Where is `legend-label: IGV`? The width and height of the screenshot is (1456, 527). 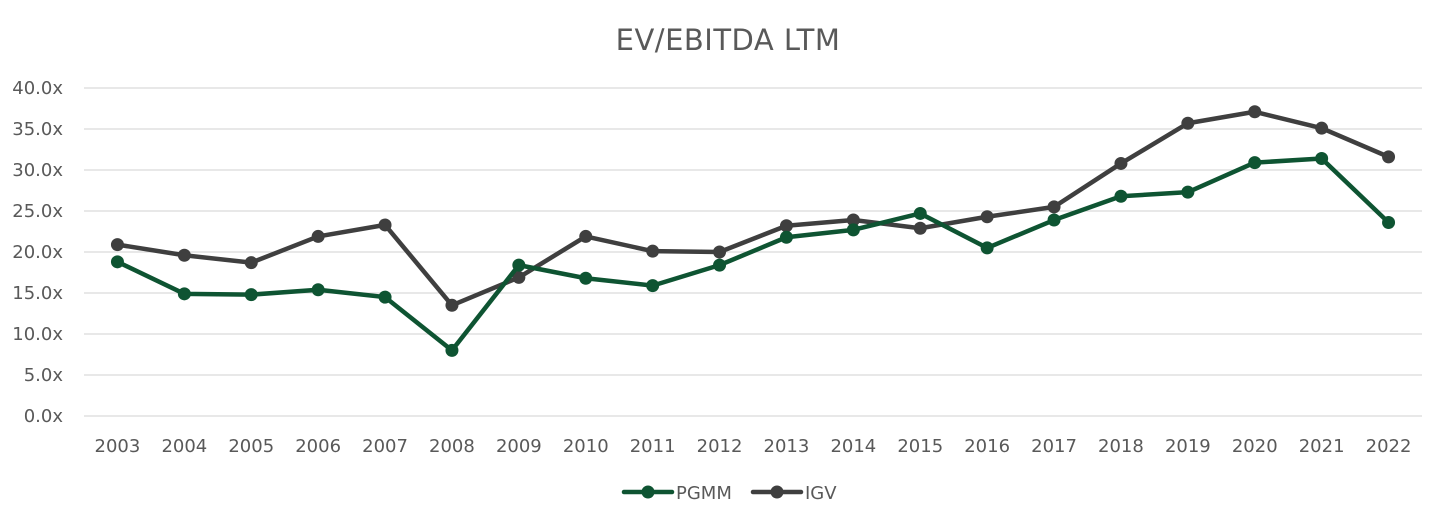 legend-label: IGV is located at coordinates (821, 493).